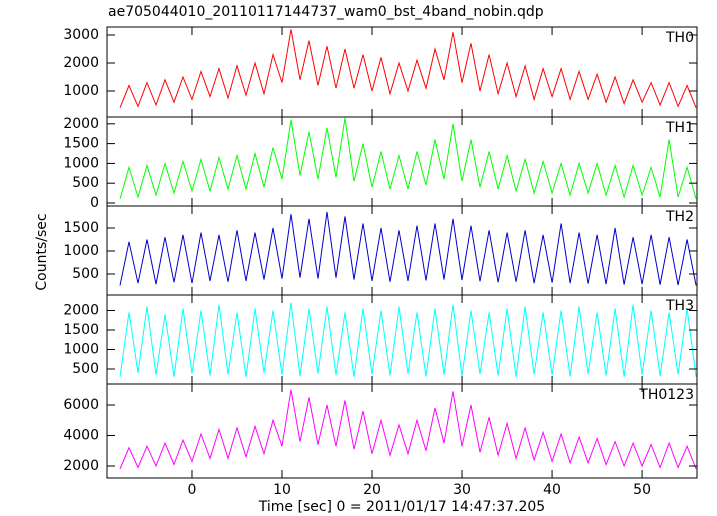  I want to click on panel-label: TH3, so click(679, 306).